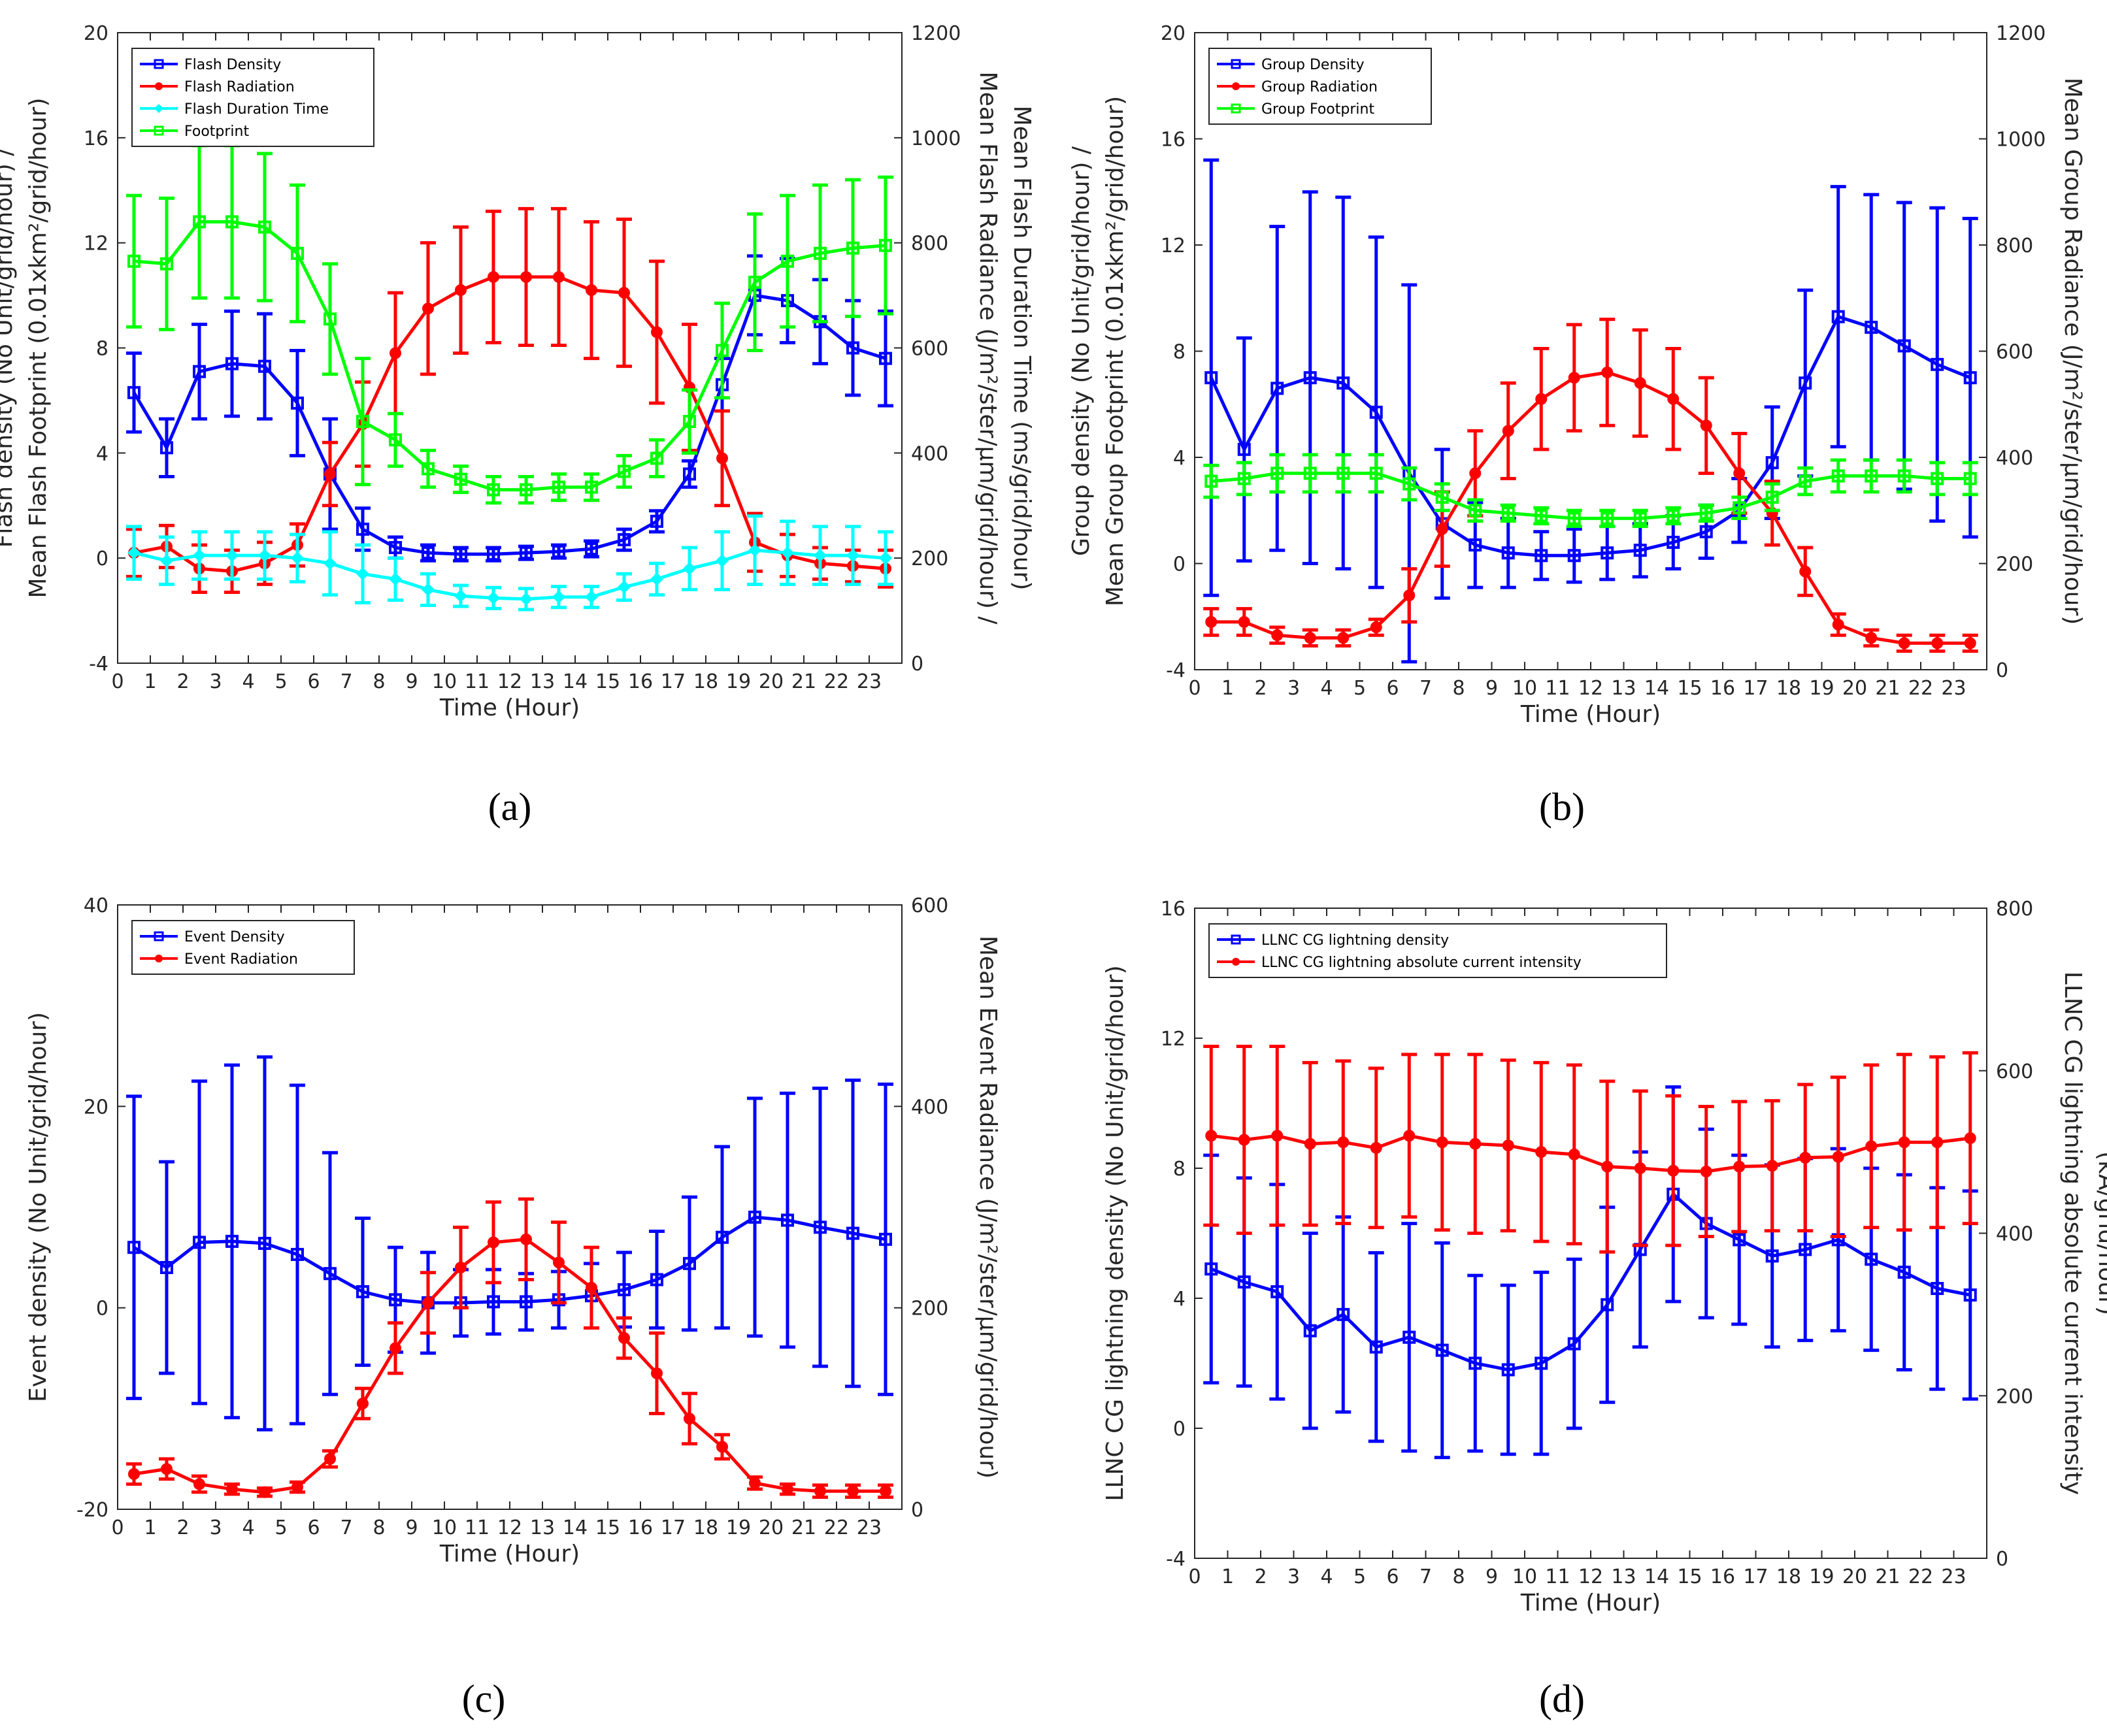  I want to click on legend-entry: Group Footprint, so click(1317, 109).